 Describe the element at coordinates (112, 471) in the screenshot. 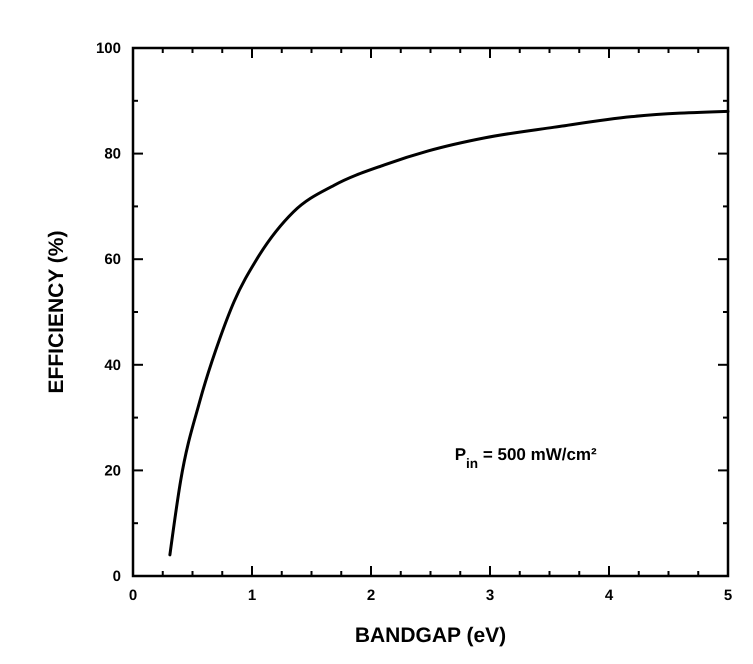

I see `y-tick-label: 20` at that location.